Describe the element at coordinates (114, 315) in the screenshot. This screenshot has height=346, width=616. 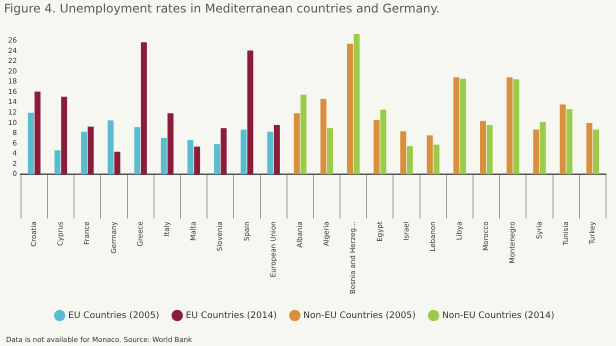
I see `legend-label: EU Countries (2005)` at that location.